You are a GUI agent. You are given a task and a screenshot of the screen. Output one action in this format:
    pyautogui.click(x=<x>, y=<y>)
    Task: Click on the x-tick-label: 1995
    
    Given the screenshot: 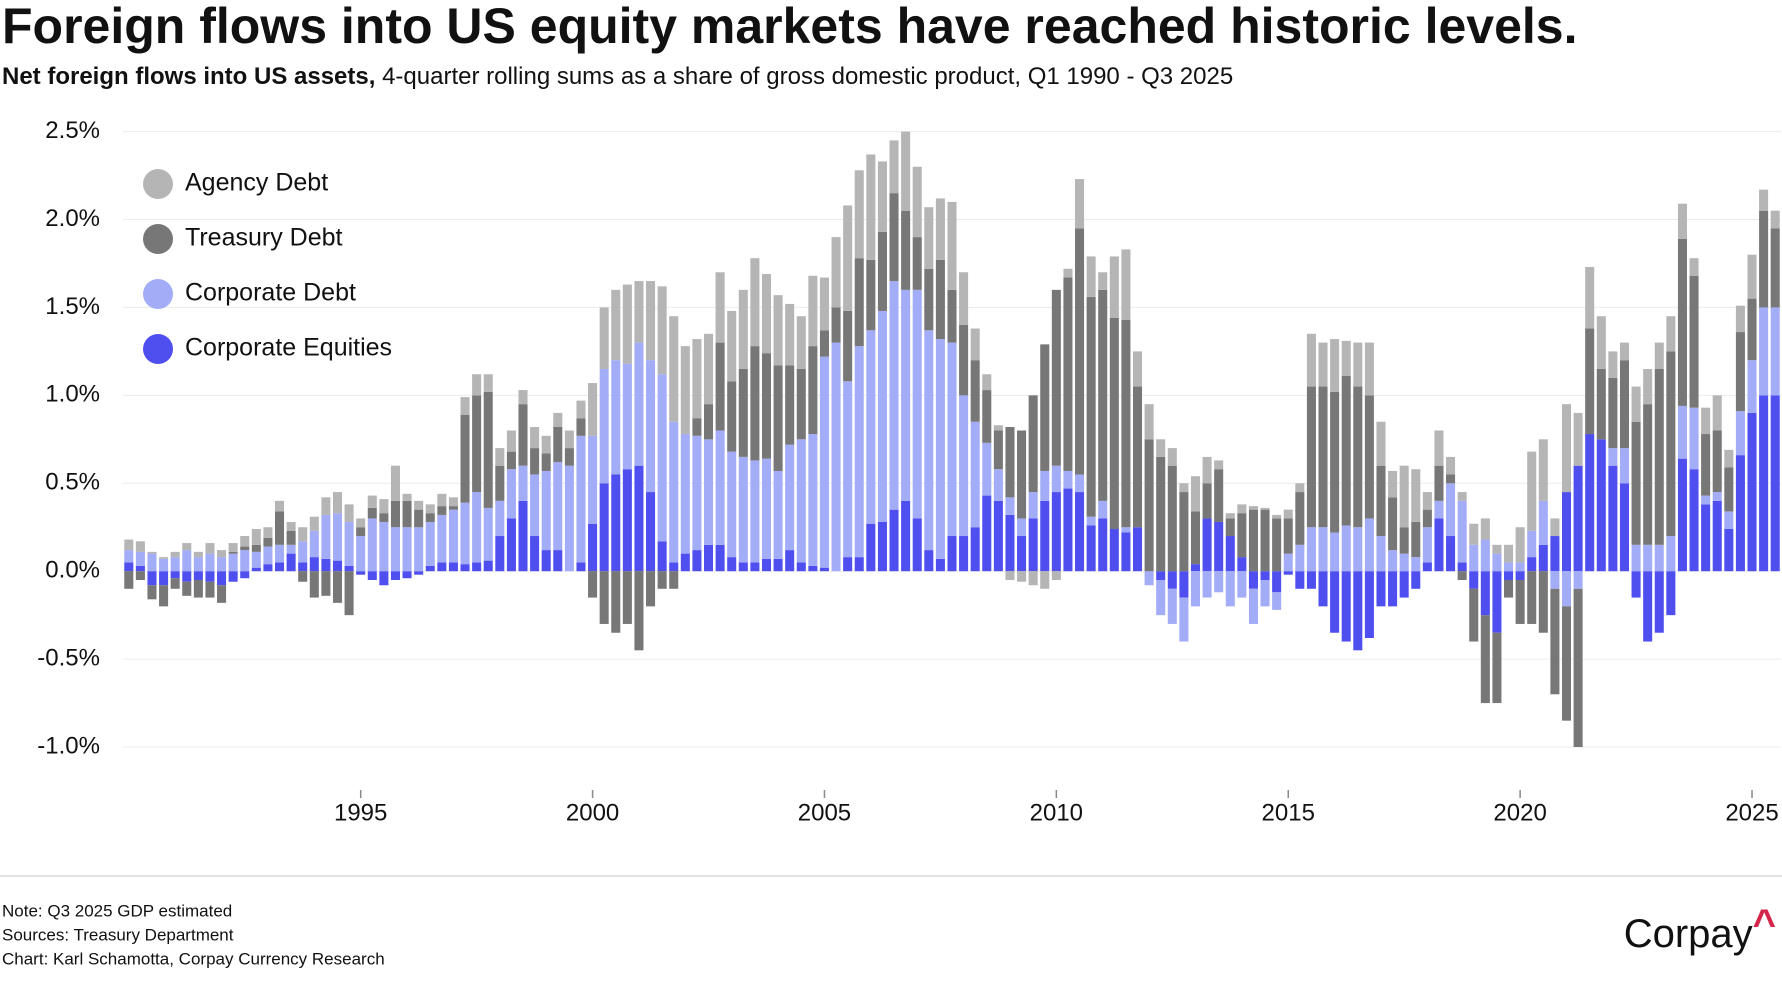 What is the action you would take?
    pyautogui.click(x=360, y=812)
    